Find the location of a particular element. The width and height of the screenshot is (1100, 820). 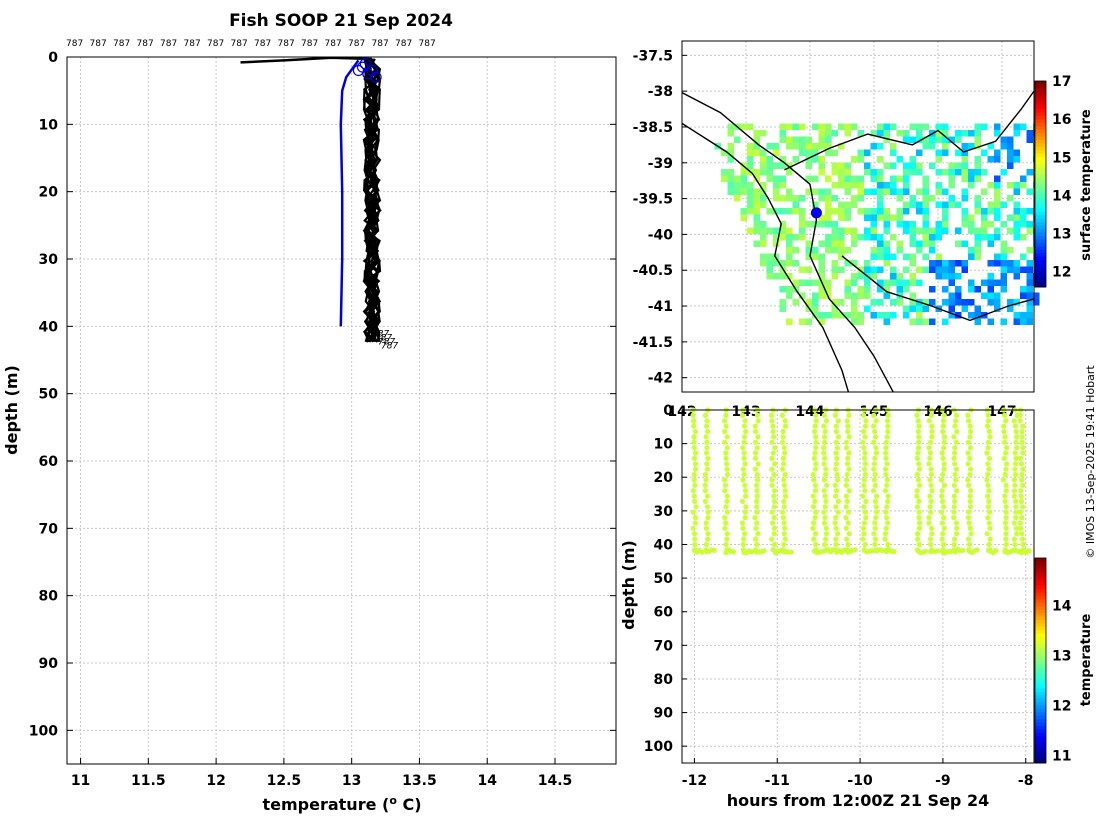

x-tick-label: 13 is located at coordinates (351, 781).